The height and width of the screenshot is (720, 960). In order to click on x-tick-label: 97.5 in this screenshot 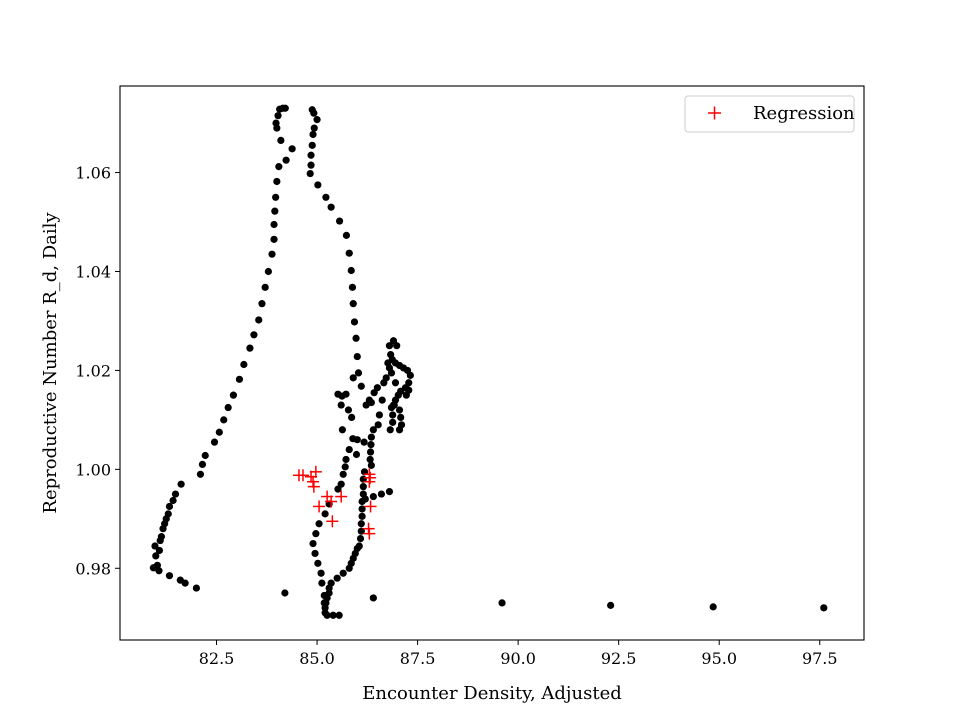, I will do `click(820, 658)`.